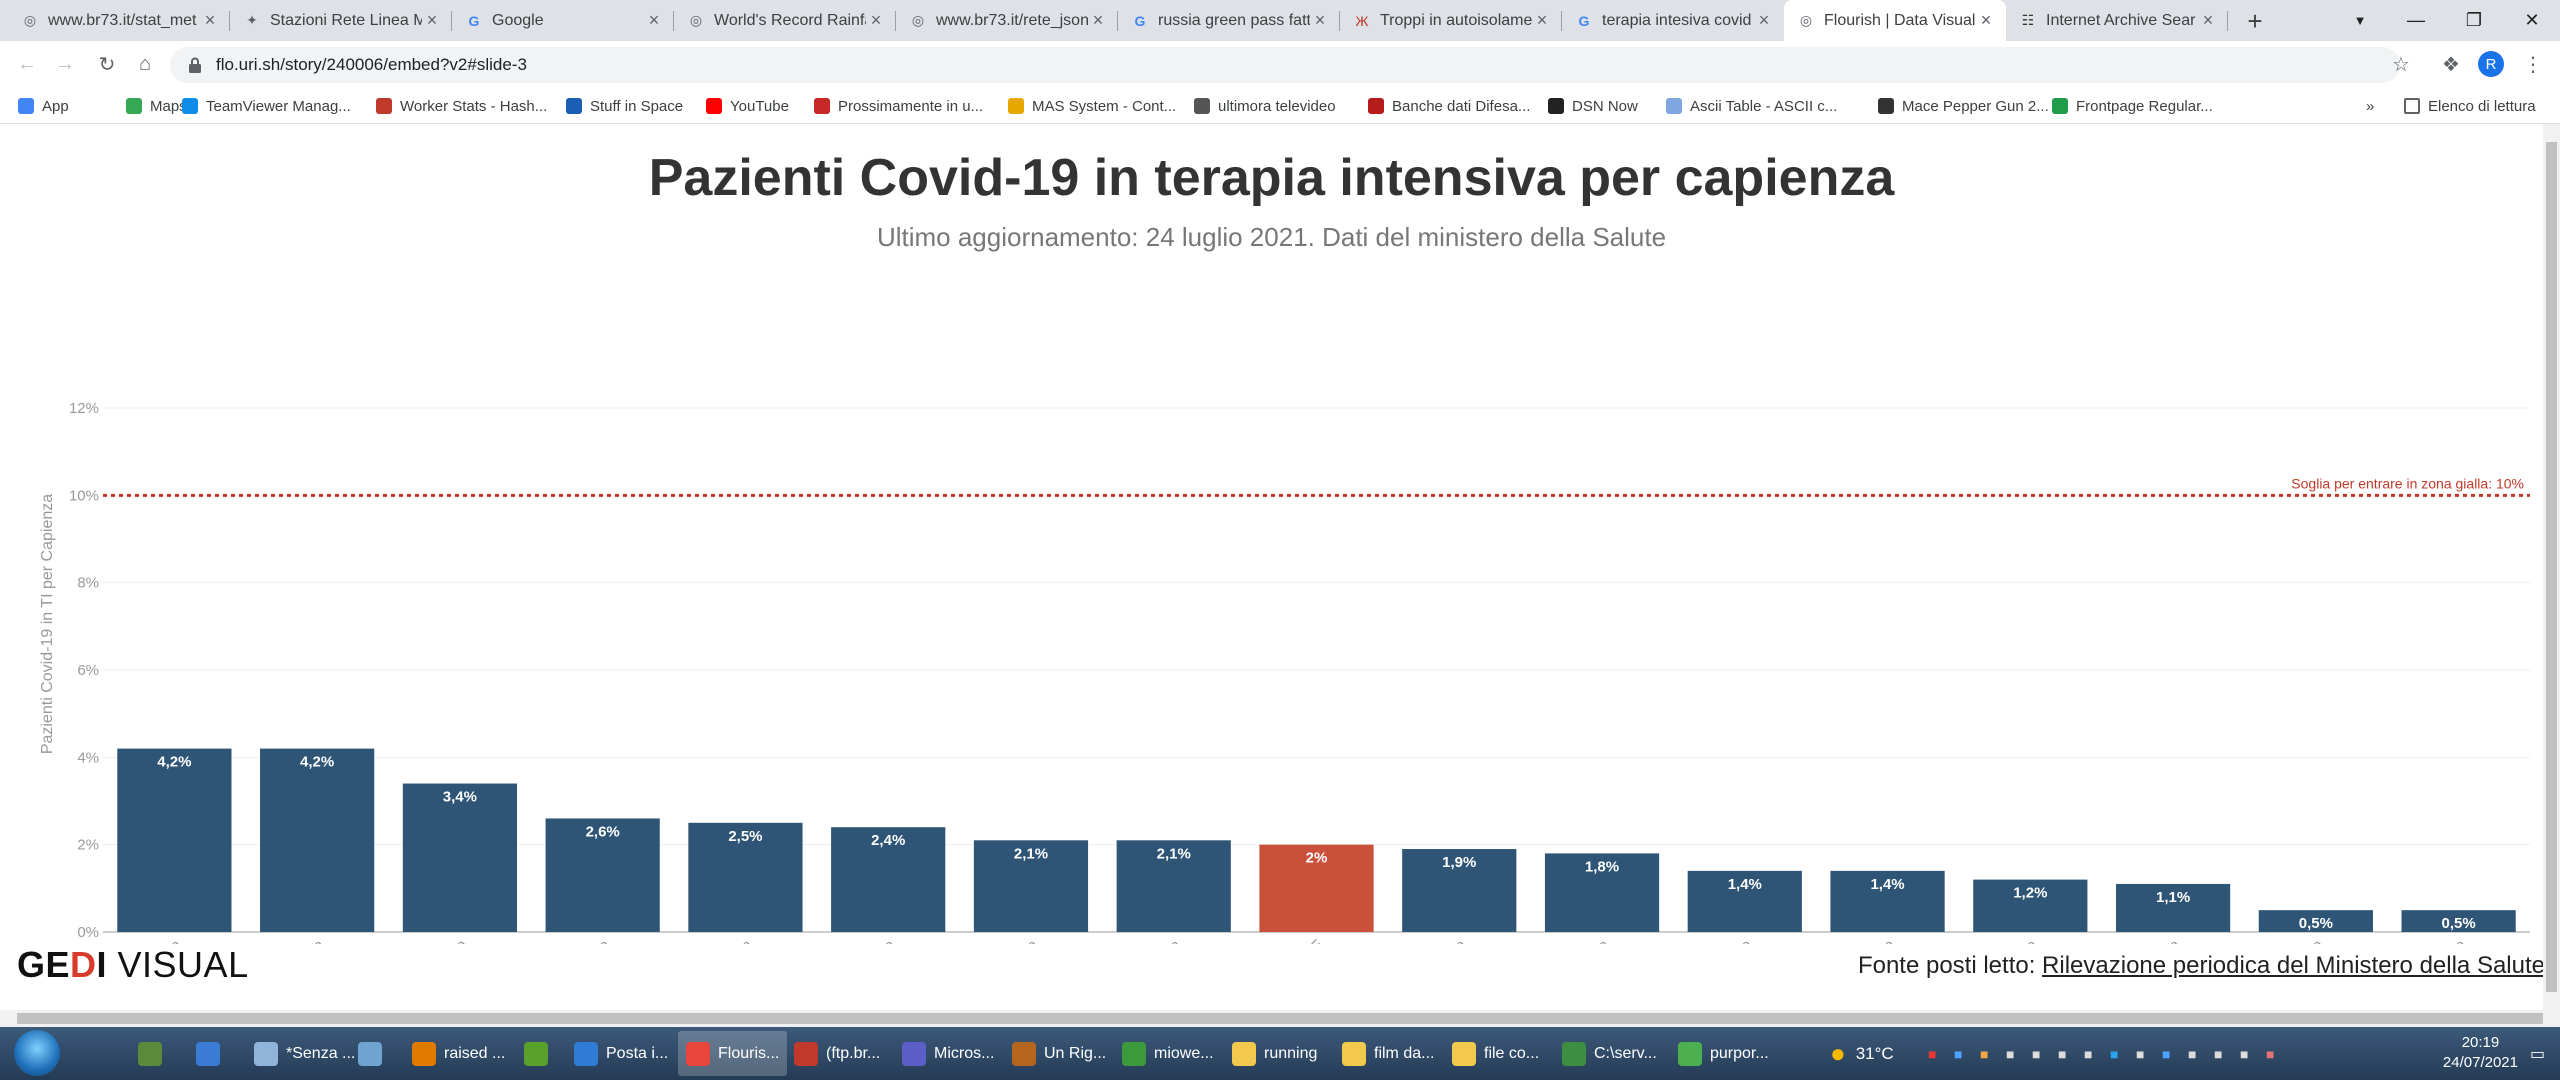 Image resolution: width=2560 pixels, height=1080 pixels. What do you see at coordinates (1895, 20) in the screenshot?
I see `browser-tab: ◎ Flourish | Data Visual ×` at bounding box center [1895, 20].